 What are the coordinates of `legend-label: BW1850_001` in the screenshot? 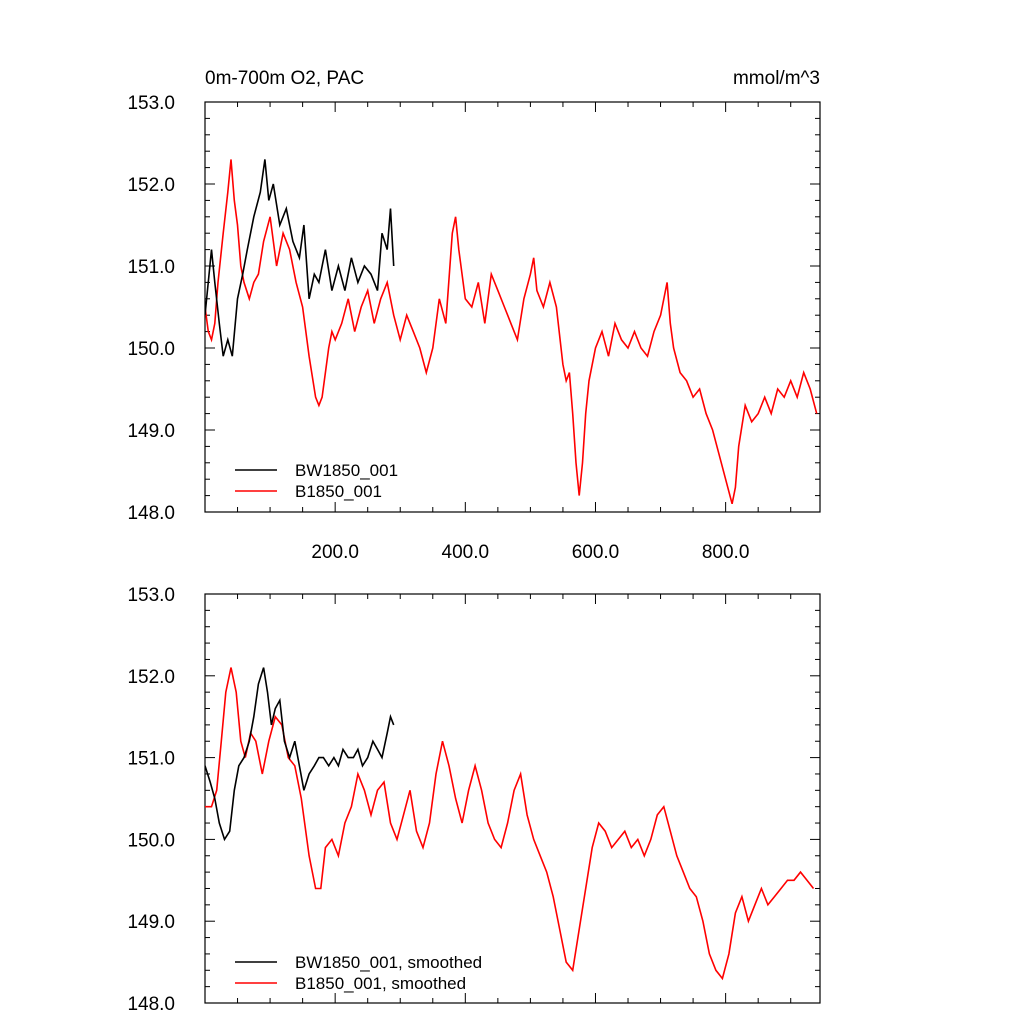 It's located at (346, 470).